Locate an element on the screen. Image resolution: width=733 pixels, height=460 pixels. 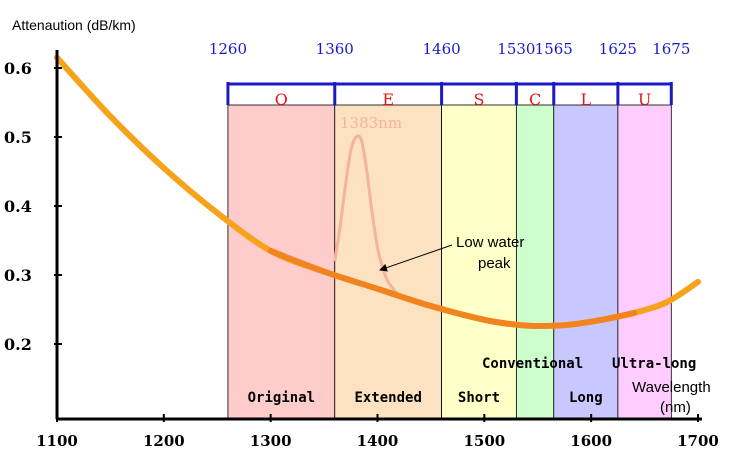
y-tick-label: 0.2 is located at coordinates (18, 344).